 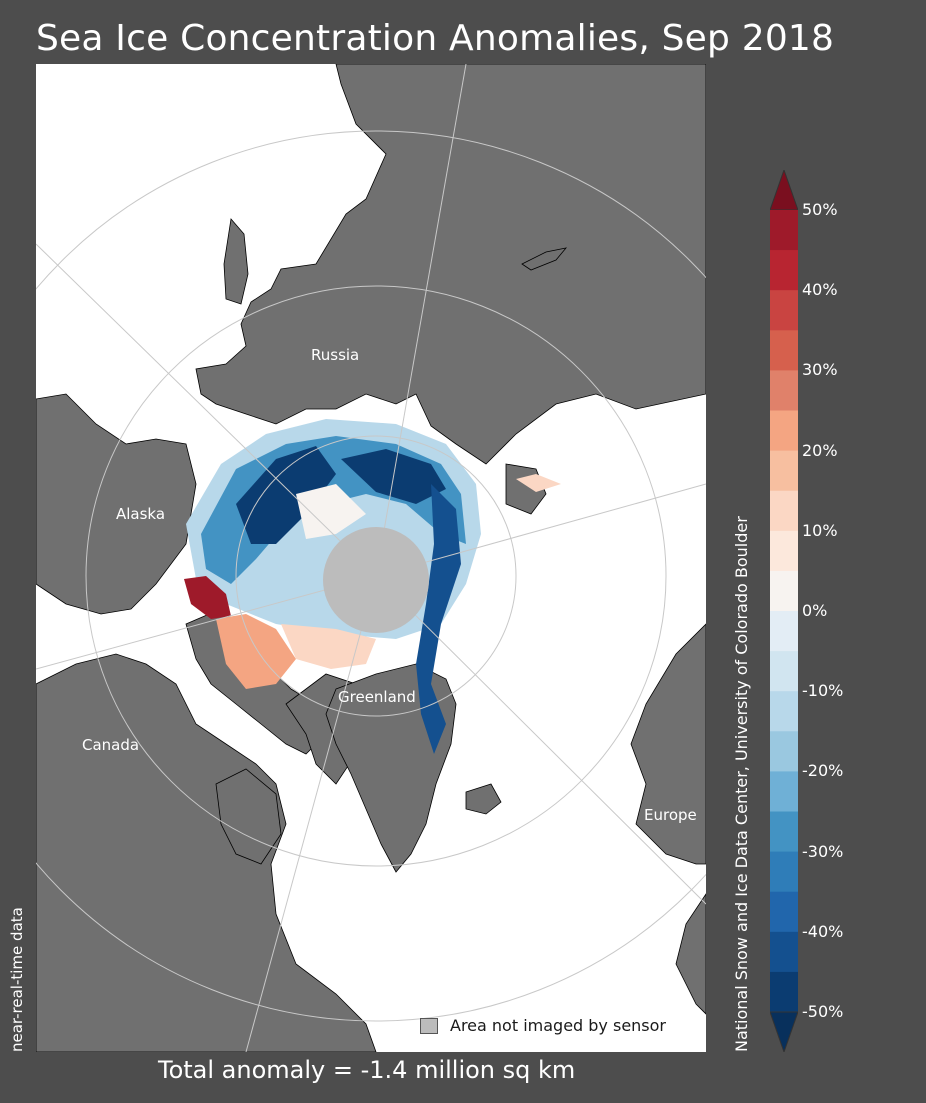 What do you see at coordinates (823, 771) in the screenshot?
I see `colorbar-tick-label: -20%` at bounding box center [823, 771].